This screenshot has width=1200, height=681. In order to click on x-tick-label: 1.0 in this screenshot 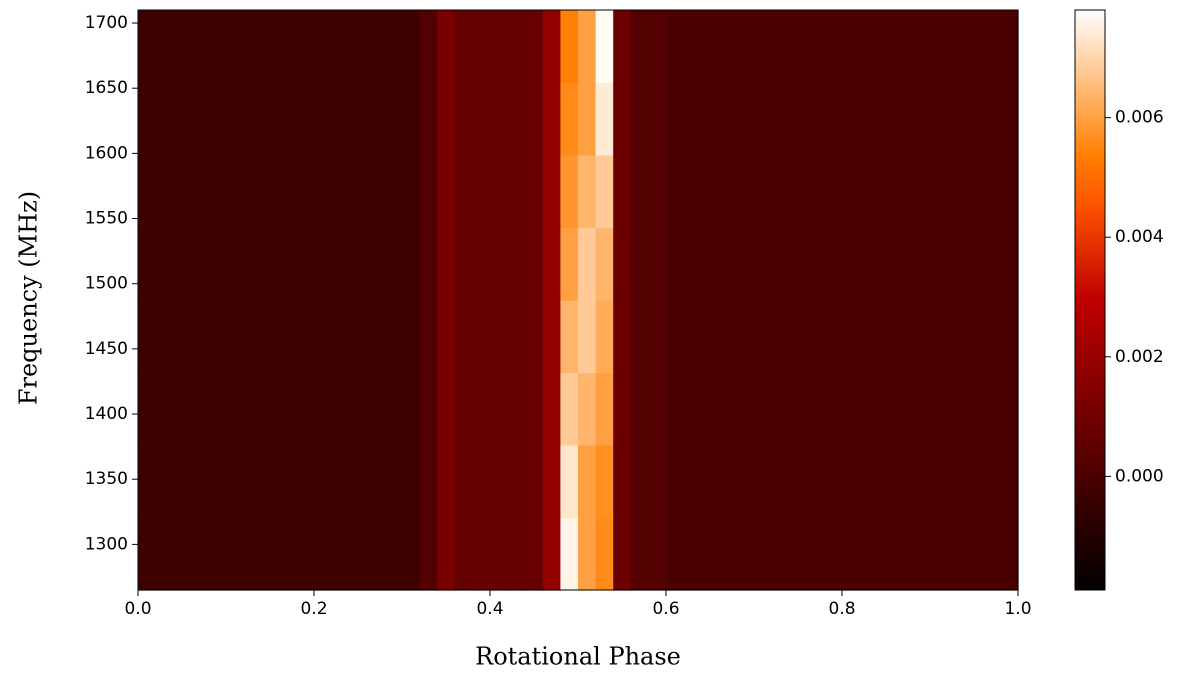, I will do `click(1017, 609)`.